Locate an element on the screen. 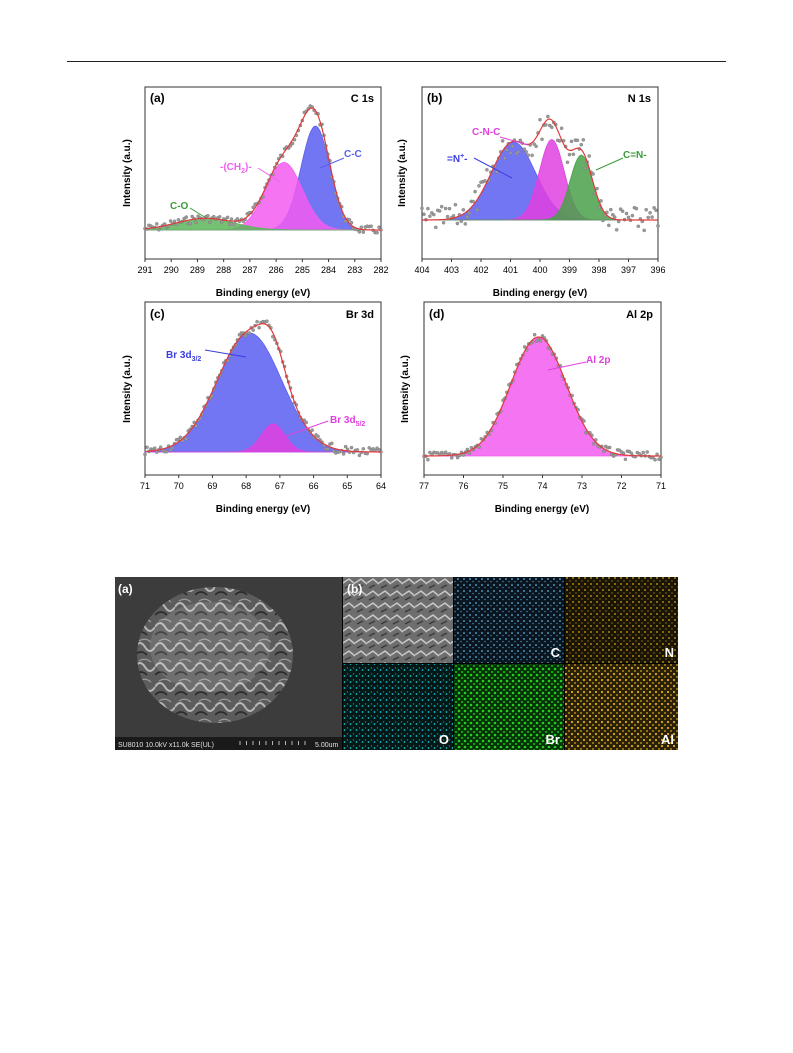 The image size is (793, 1053). x-tick-label: 67 is located at coordinates (280, 486).